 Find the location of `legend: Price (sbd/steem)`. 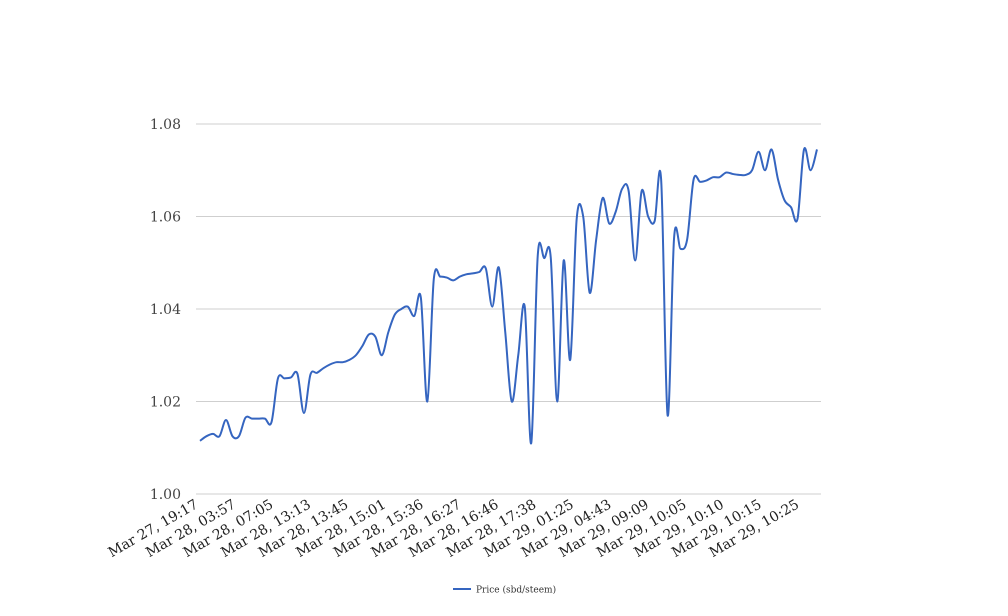

legend: Price (sbd/steem) is located at coordinates (504, 590).